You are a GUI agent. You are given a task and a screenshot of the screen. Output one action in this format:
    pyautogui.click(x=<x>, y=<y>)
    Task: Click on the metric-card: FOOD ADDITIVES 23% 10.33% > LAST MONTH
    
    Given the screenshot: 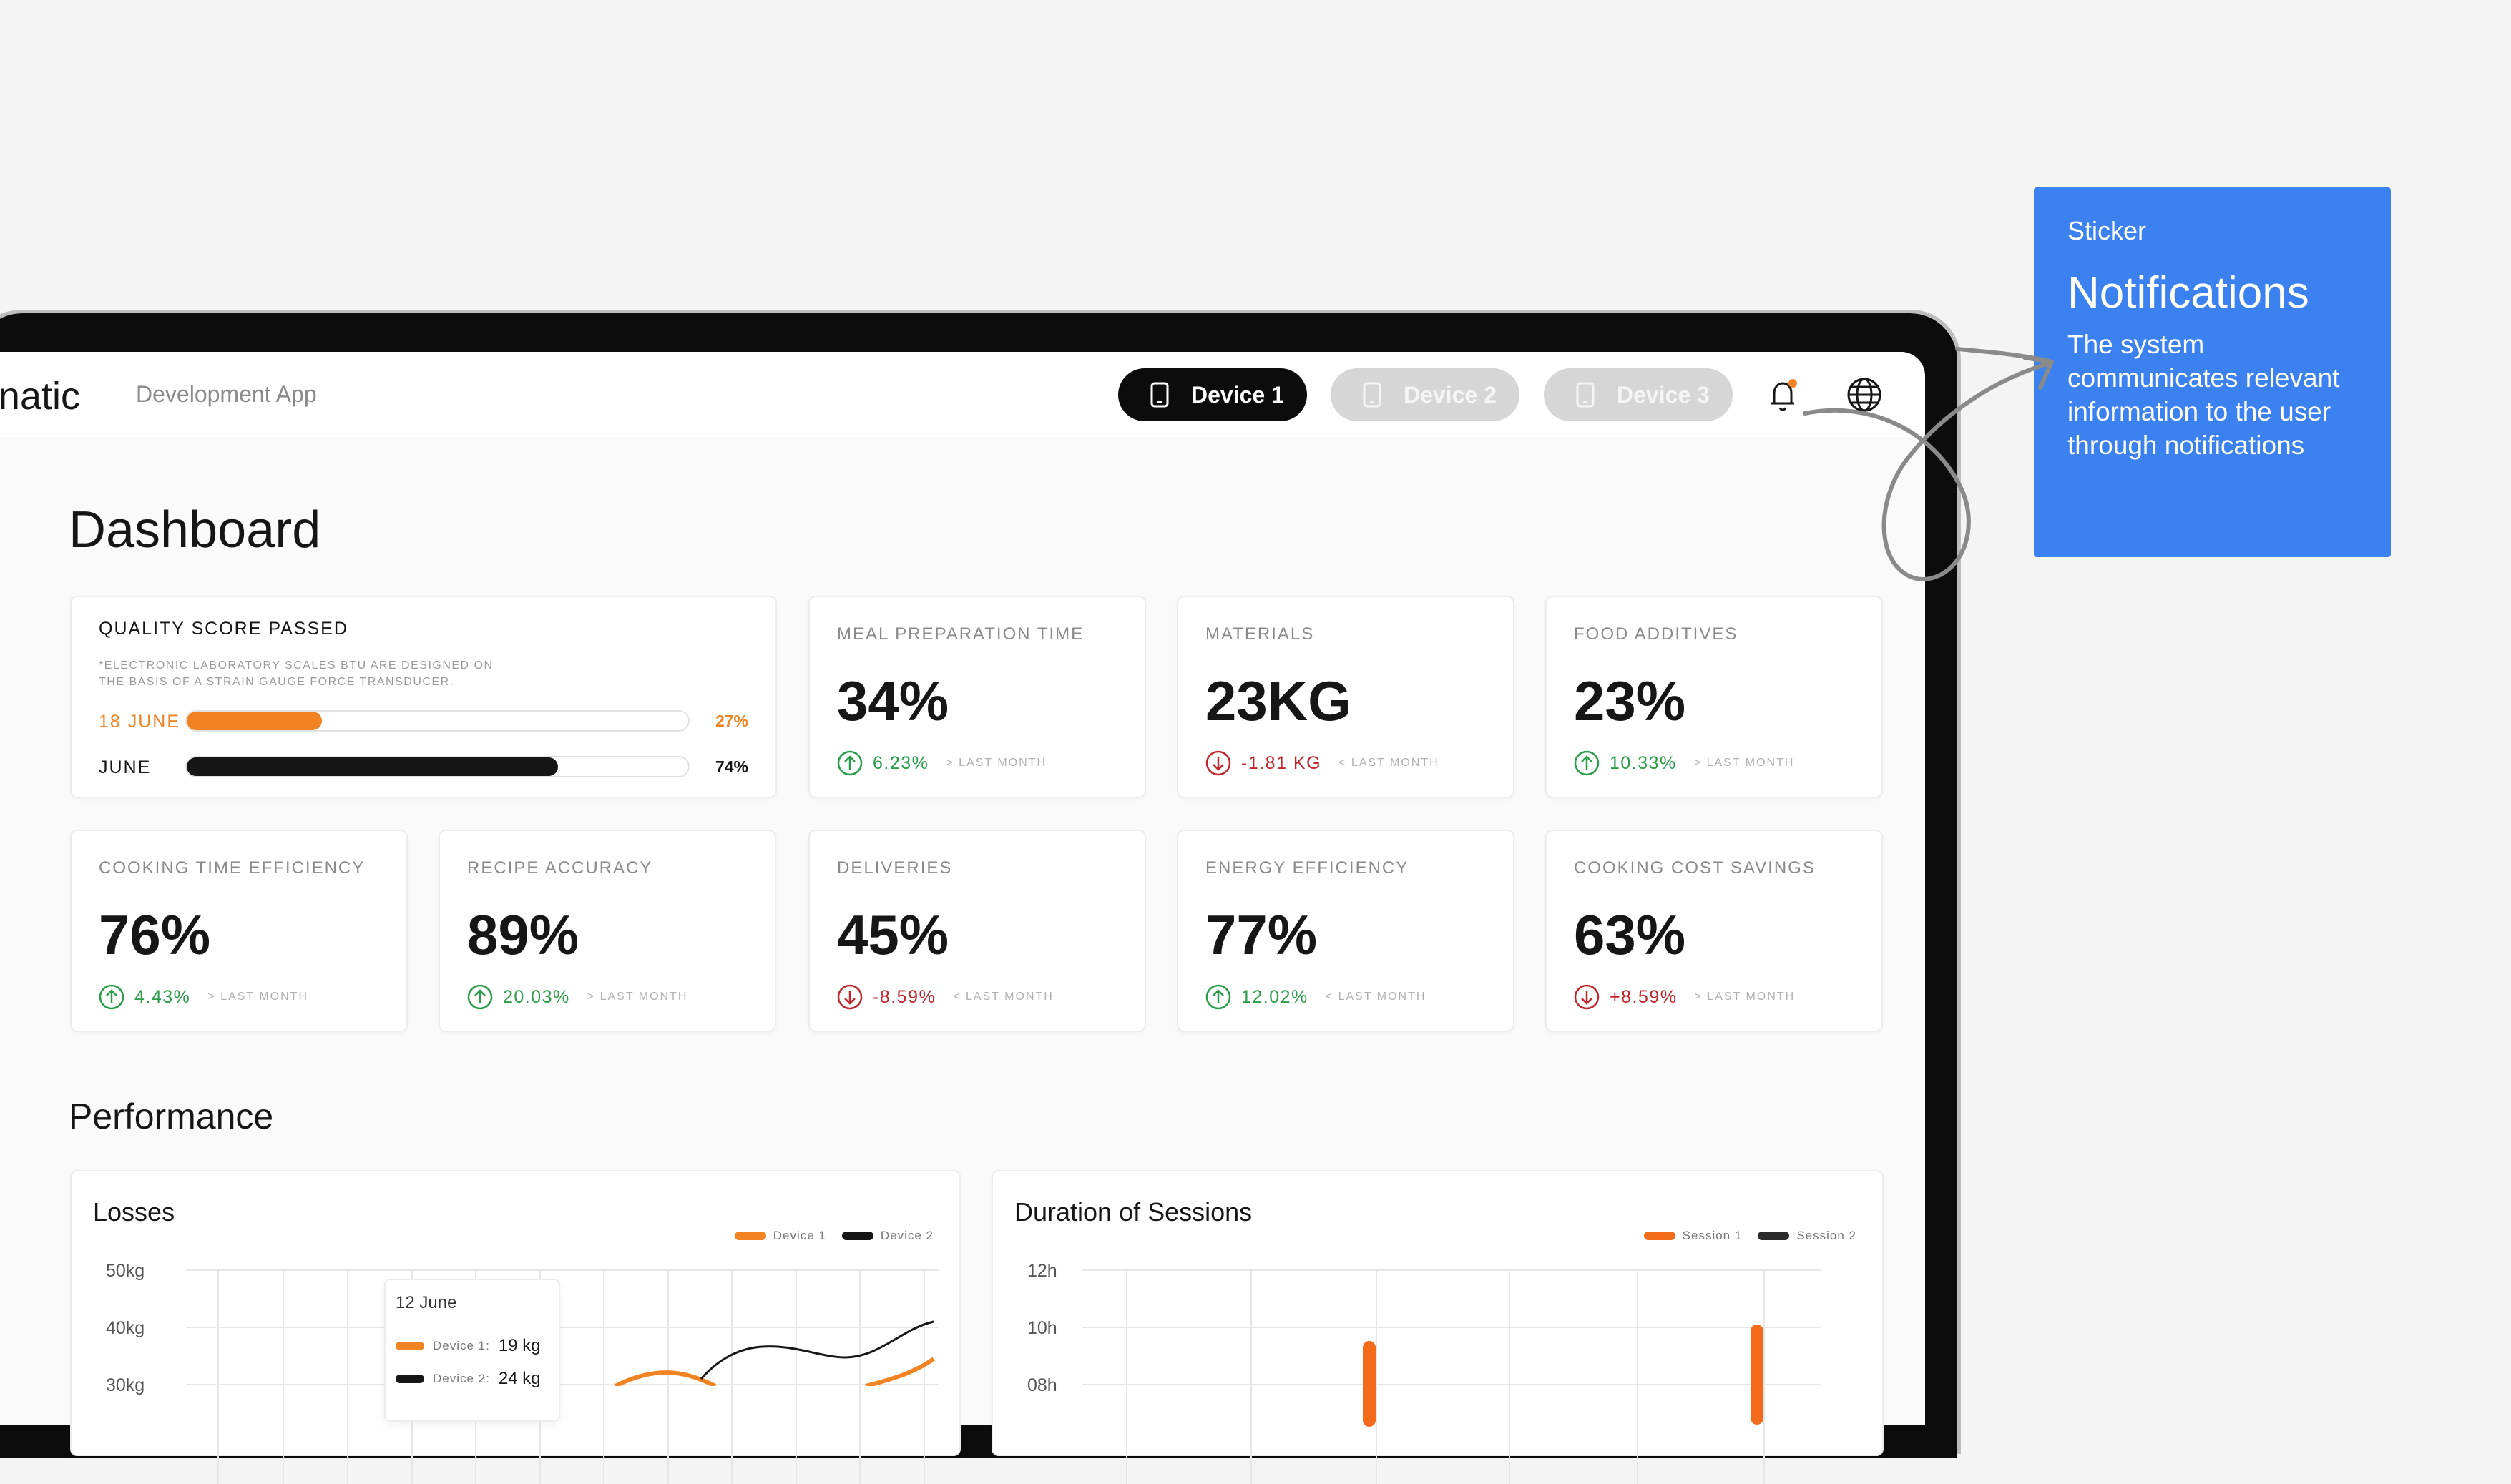 What is the action you would take?
    pyautogui.click(x=1714, y=697)
    